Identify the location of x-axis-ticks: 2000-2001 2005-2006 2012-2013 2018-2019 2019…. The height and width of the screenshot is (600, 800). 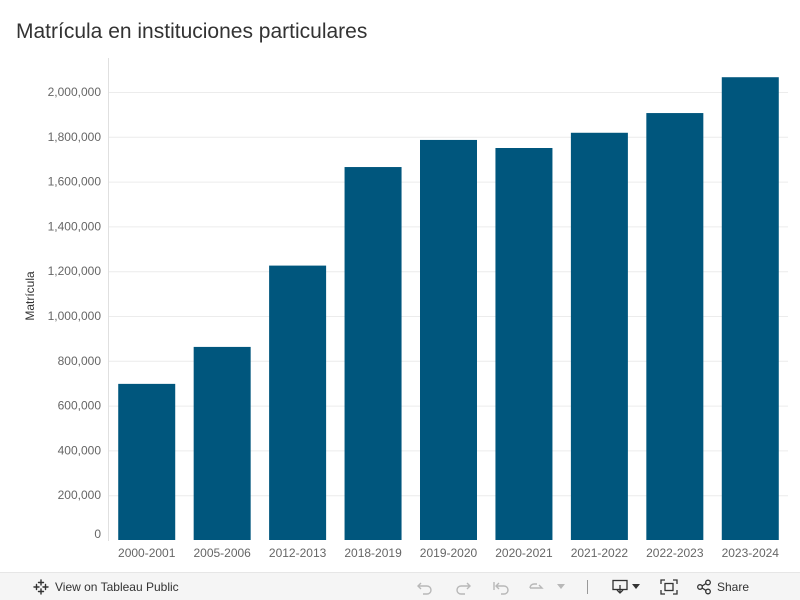
(448, 553).